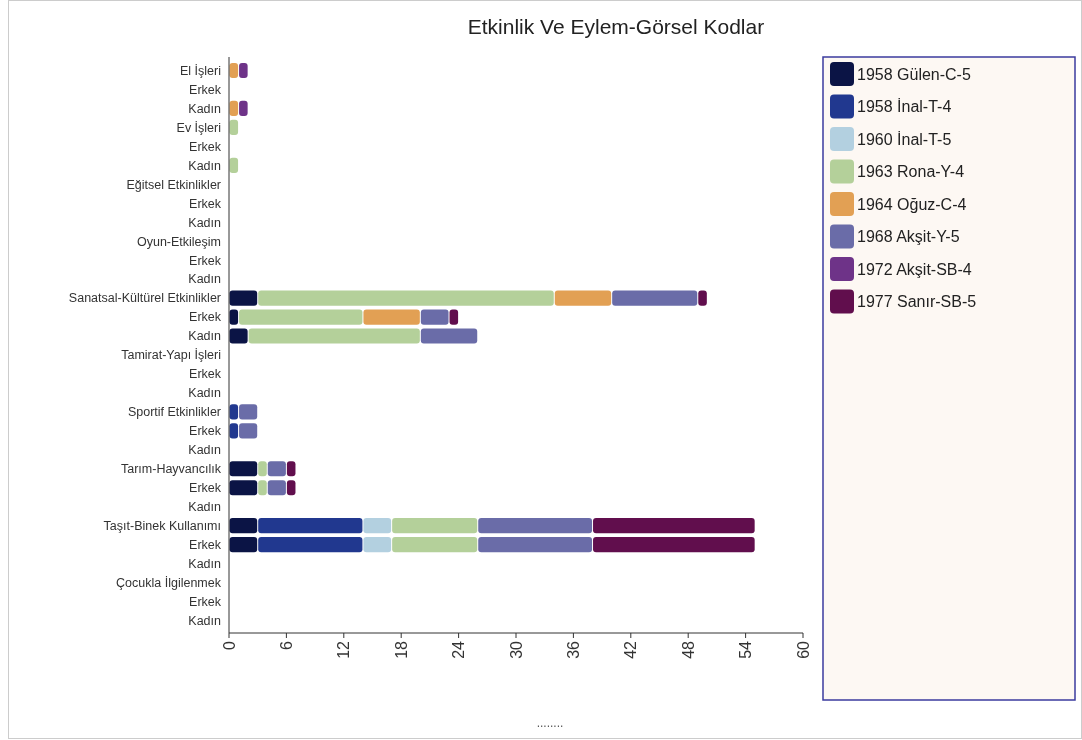 This screenshot has width=1082, height=740. Describe the element at coordinates (169, 582) in the screenshot. I see `y-tick-label: Çocukla İlgilenmek` at that location.